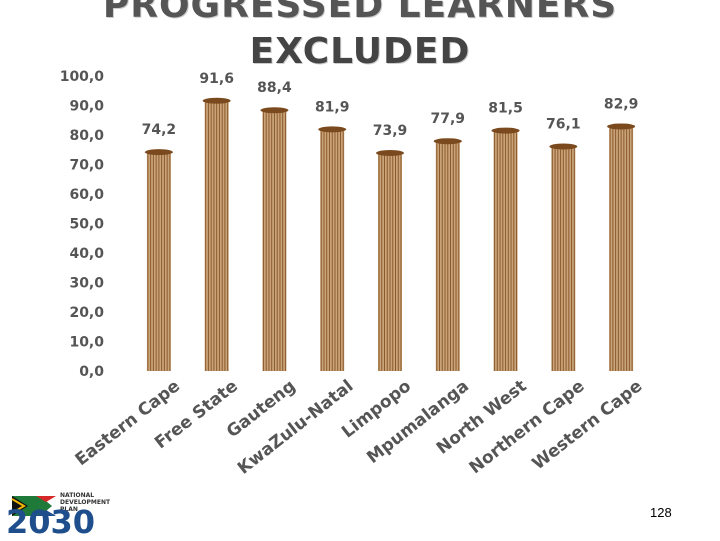 This screenshot has width=720, height=541. What do you see at coordinates (77, 495) in the screenshot?
I see `logo-text-line1: NATIONAL` at bounding box center [77, 495].